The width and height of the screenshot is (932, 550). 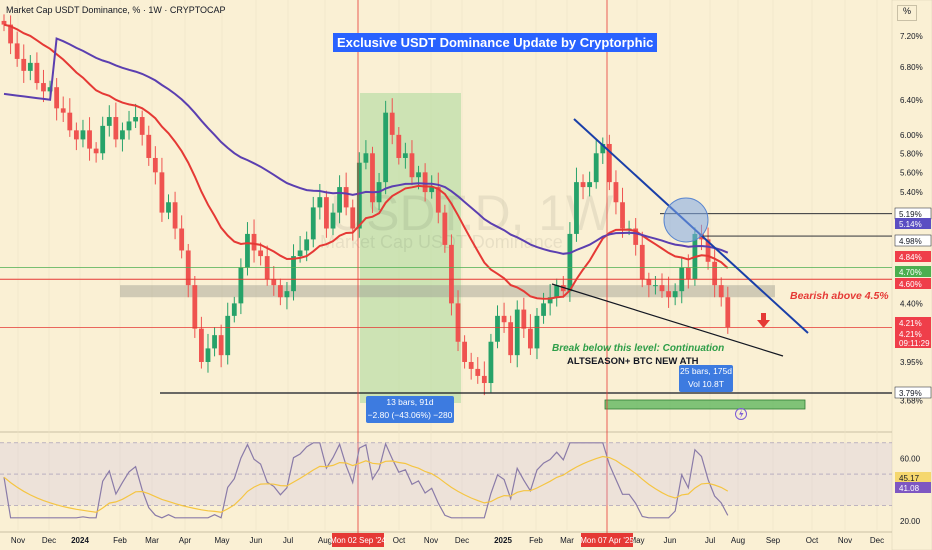 What do you see at coordinates (358, 540) in the screenshot?
I see `time-marker-label: Mon 02 Sep '24` at bounding box center [358, 540].